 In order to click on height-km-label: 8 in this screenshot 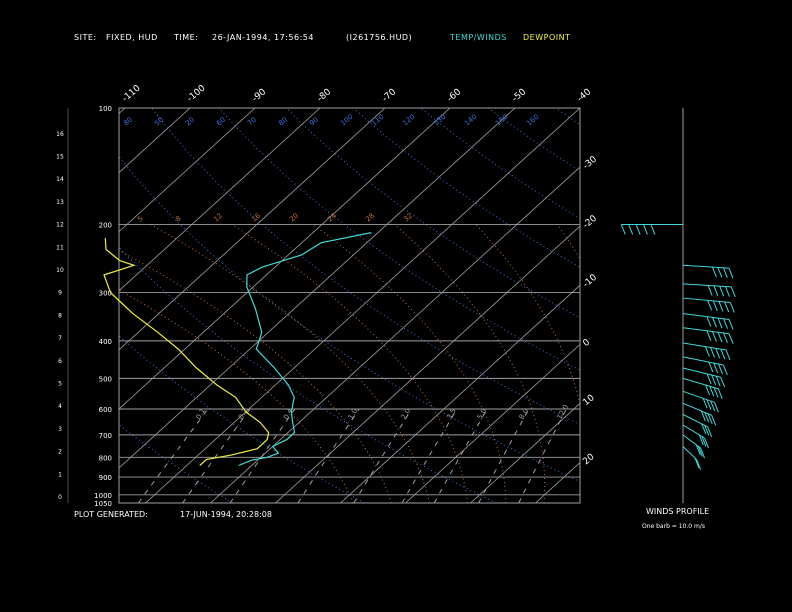, I will do `click(60, 315)`.